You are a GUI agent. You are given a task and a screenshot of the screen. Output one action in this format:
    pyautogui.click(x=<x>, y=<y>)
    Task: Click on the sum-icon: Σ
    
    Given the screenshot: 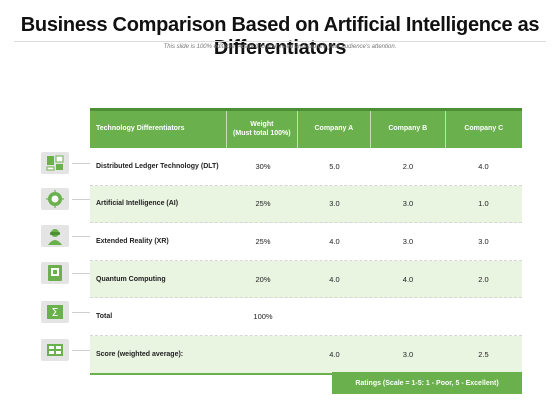 What is the action you would take?
    pyautogui.click(x=55, y=312)
    